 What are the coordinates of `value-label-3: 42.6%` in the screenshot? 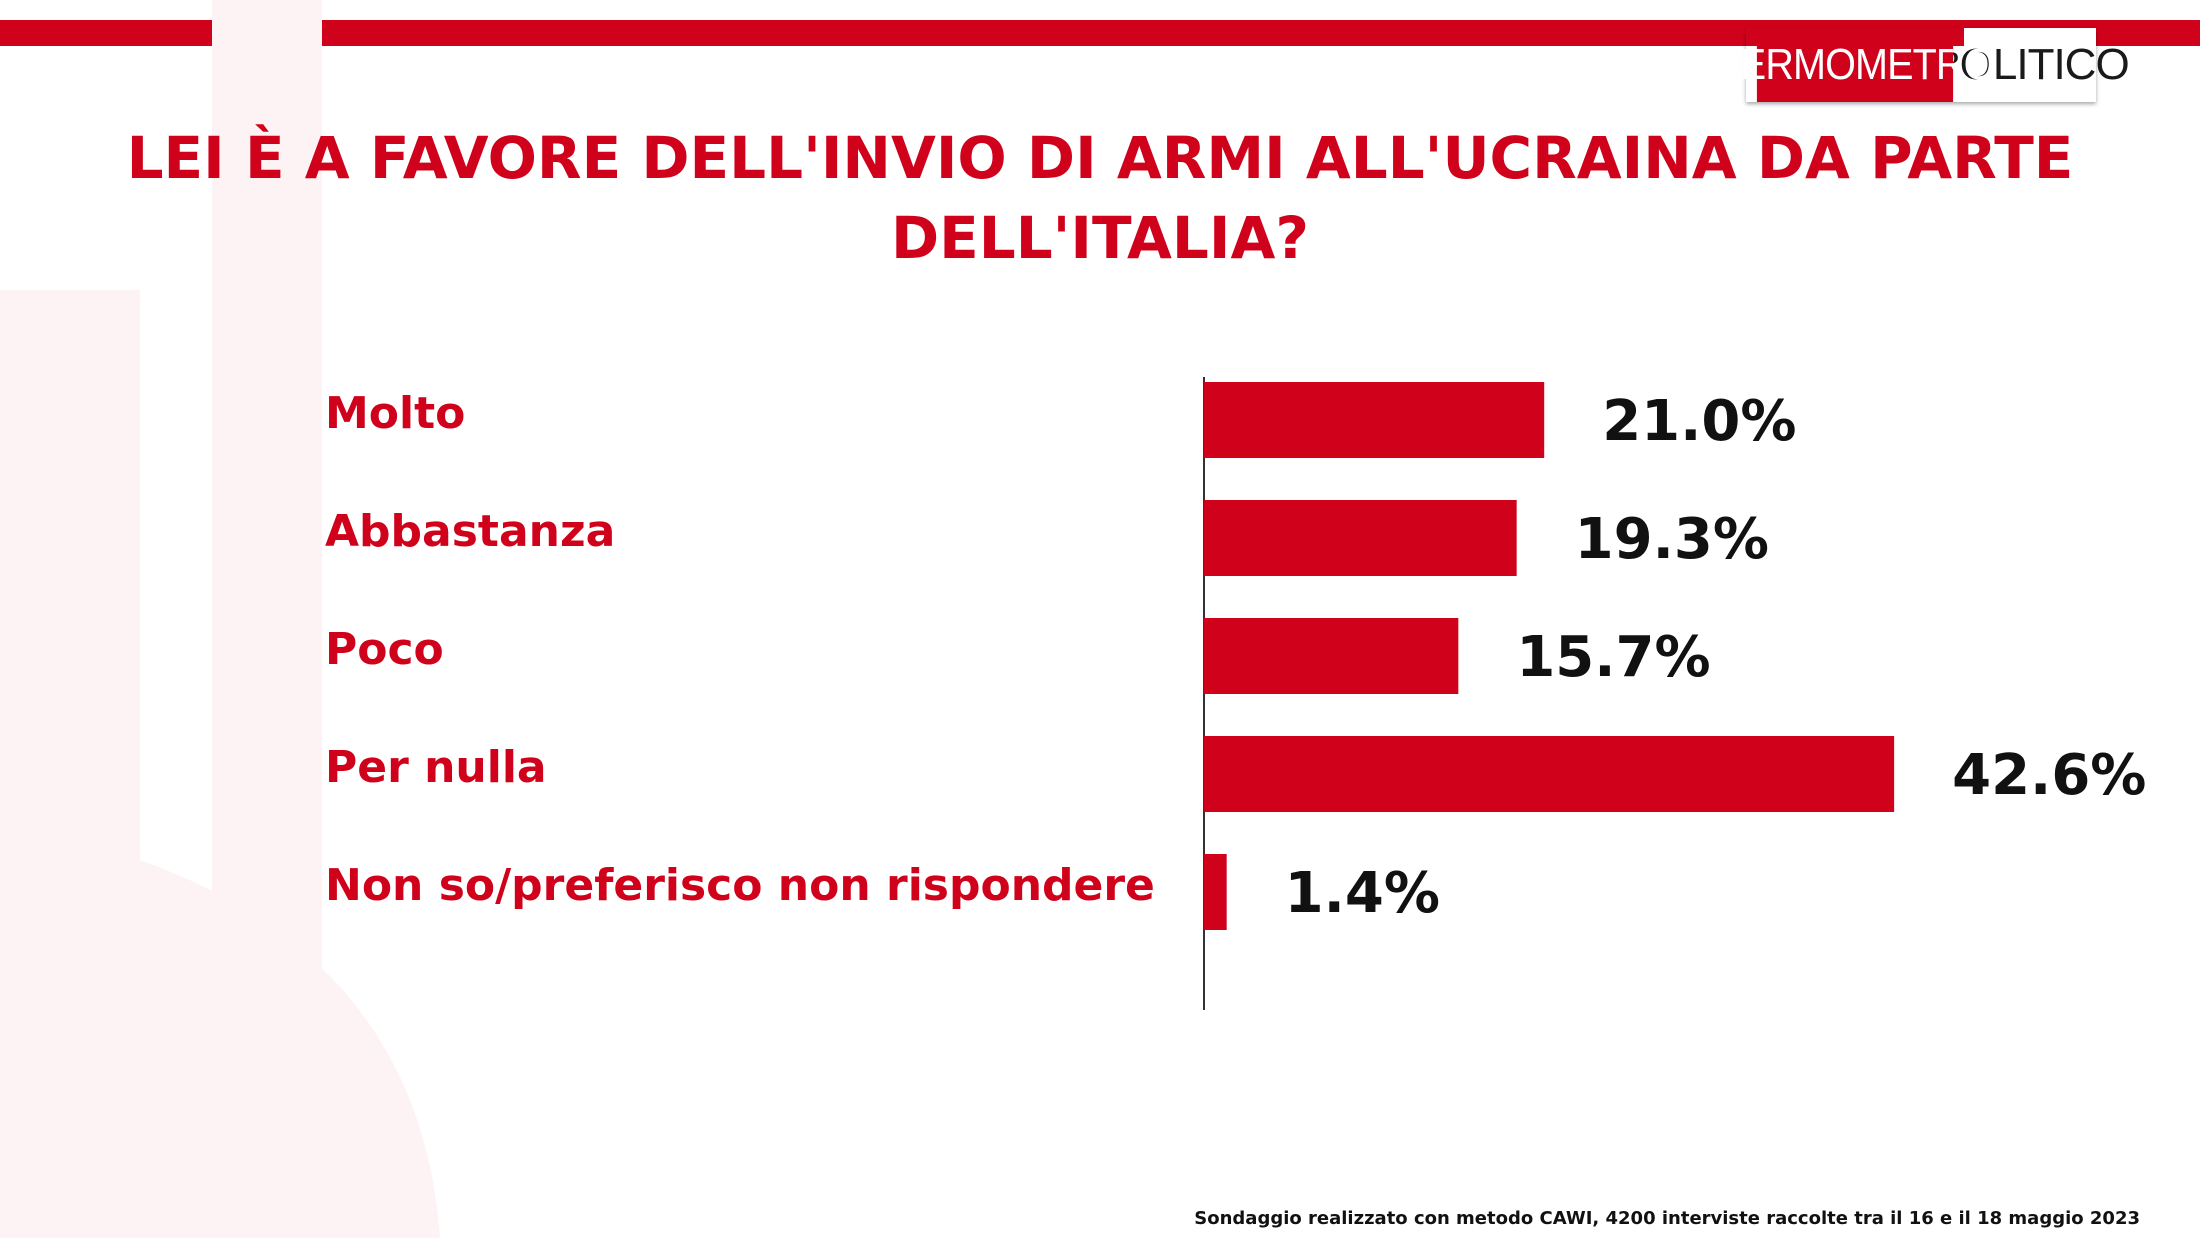 It's located at (2049, 775).